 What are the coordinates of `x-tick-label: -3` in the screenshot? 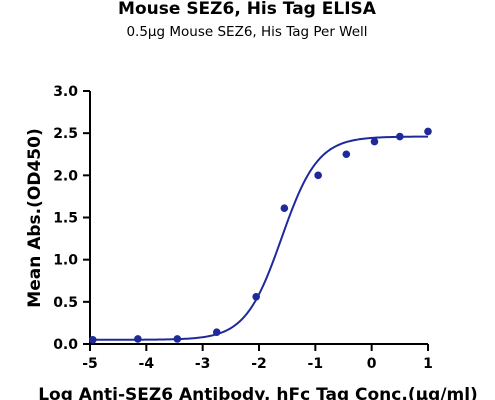 It's located at (203, 364).